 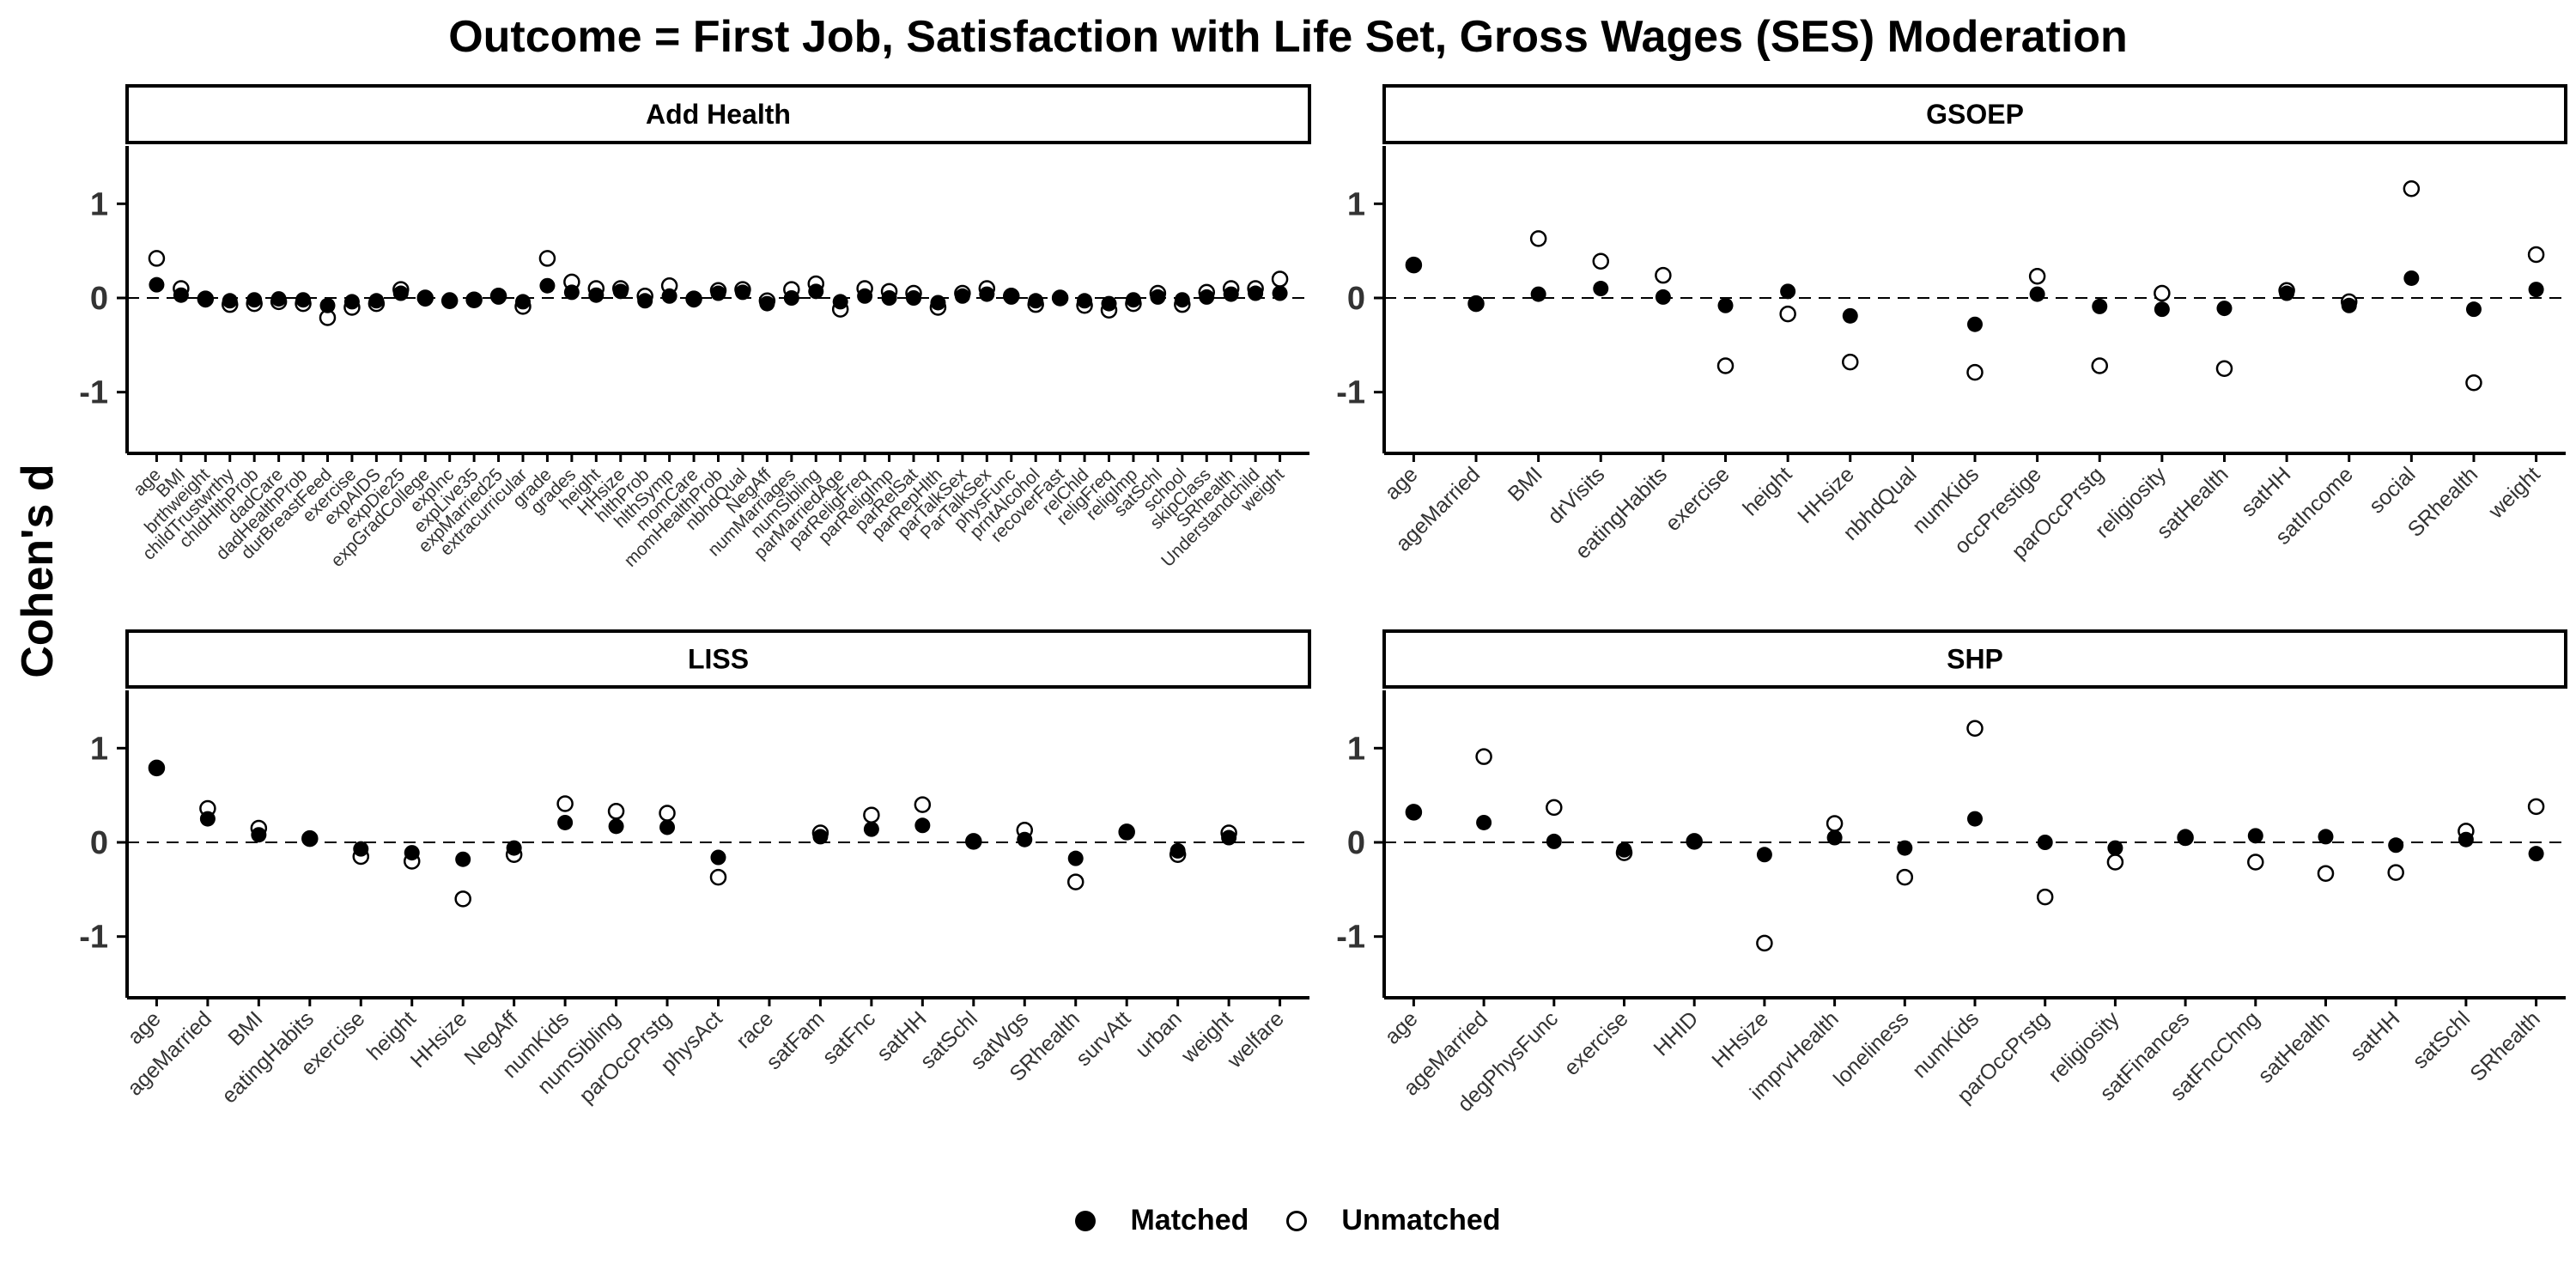 What do you see at coordinates (2412, 278) in the screenshot?
I see `point-matched-social` at bounding box center [2412, 278].